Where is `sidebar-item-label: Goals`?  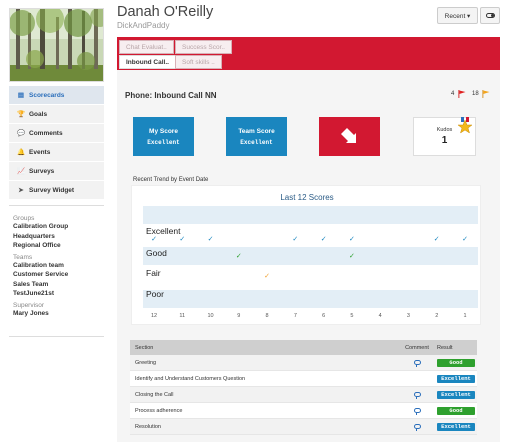
sidebar-item-label: Goals is located at coordinates (38, 114).